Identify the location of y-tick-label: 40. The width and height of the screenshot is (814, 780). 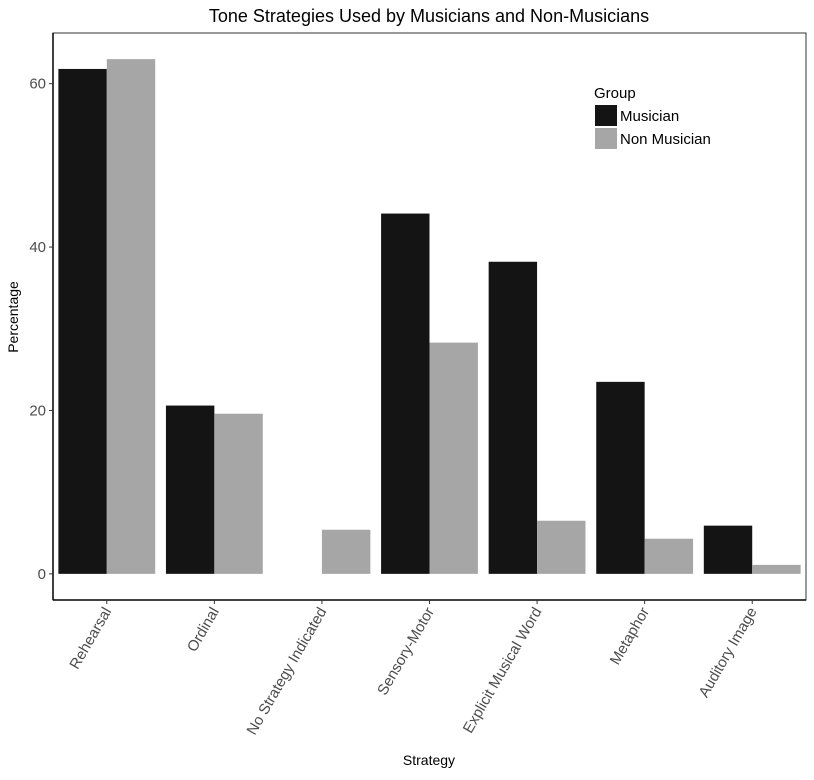
(37, 247).